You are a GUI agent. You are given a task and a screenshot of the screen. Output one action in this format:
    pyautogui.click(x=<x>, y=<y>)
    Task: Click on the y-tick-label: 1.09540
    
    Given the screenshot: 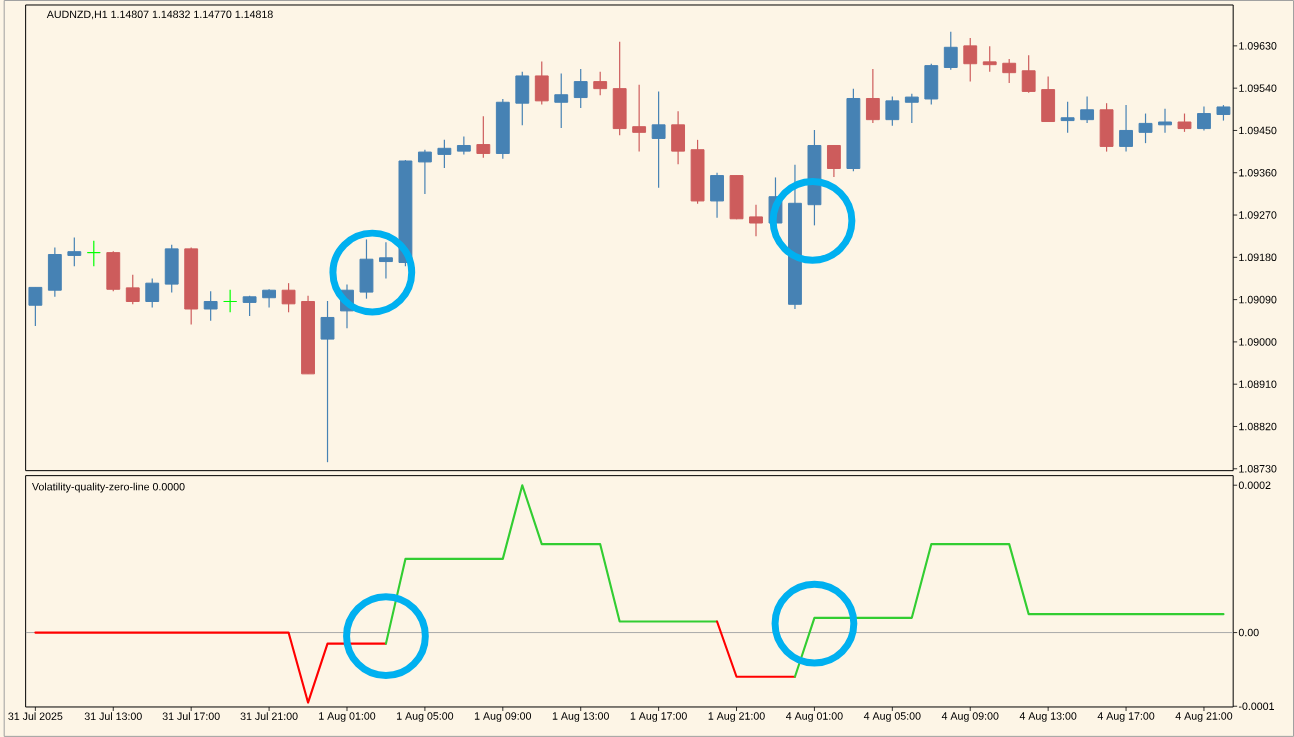 What is the action you would take?
    pyautogui.click(x=1258, y=88)
    